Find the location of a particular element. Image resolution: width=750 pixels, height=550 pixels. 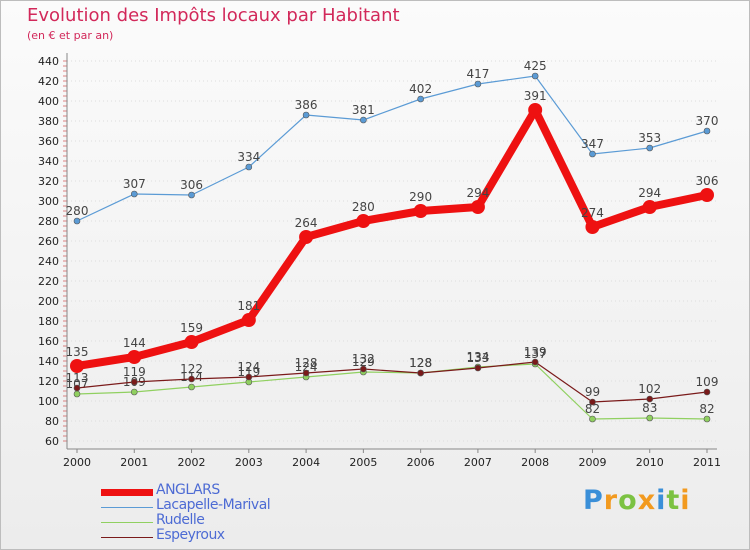

data-label-lacapelle-marival: 334 is located at coordinates (248, 157).